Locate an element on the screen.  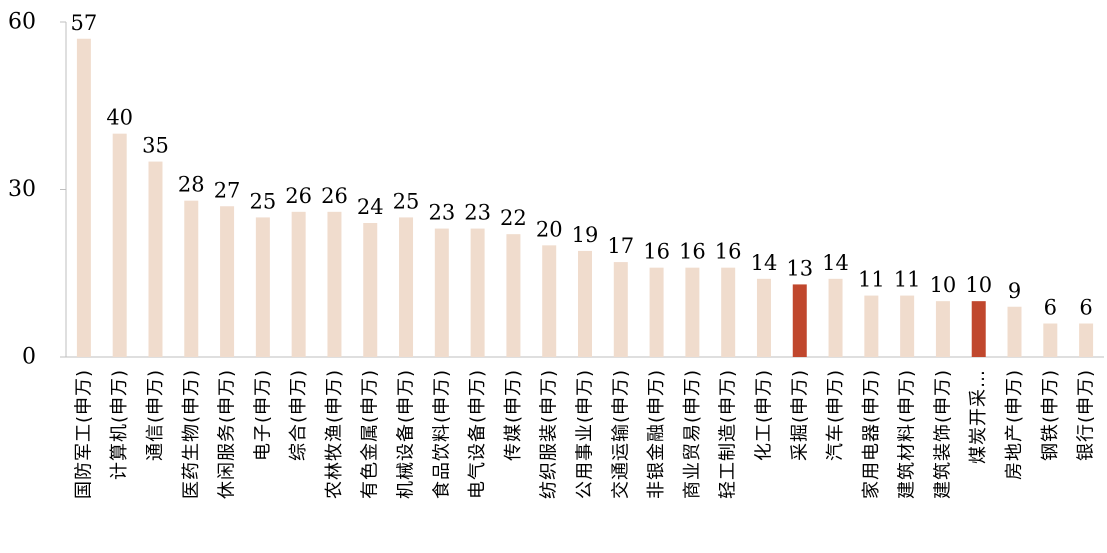
x-tick-label: 化工(申万) is located at coordinates (763, 415).